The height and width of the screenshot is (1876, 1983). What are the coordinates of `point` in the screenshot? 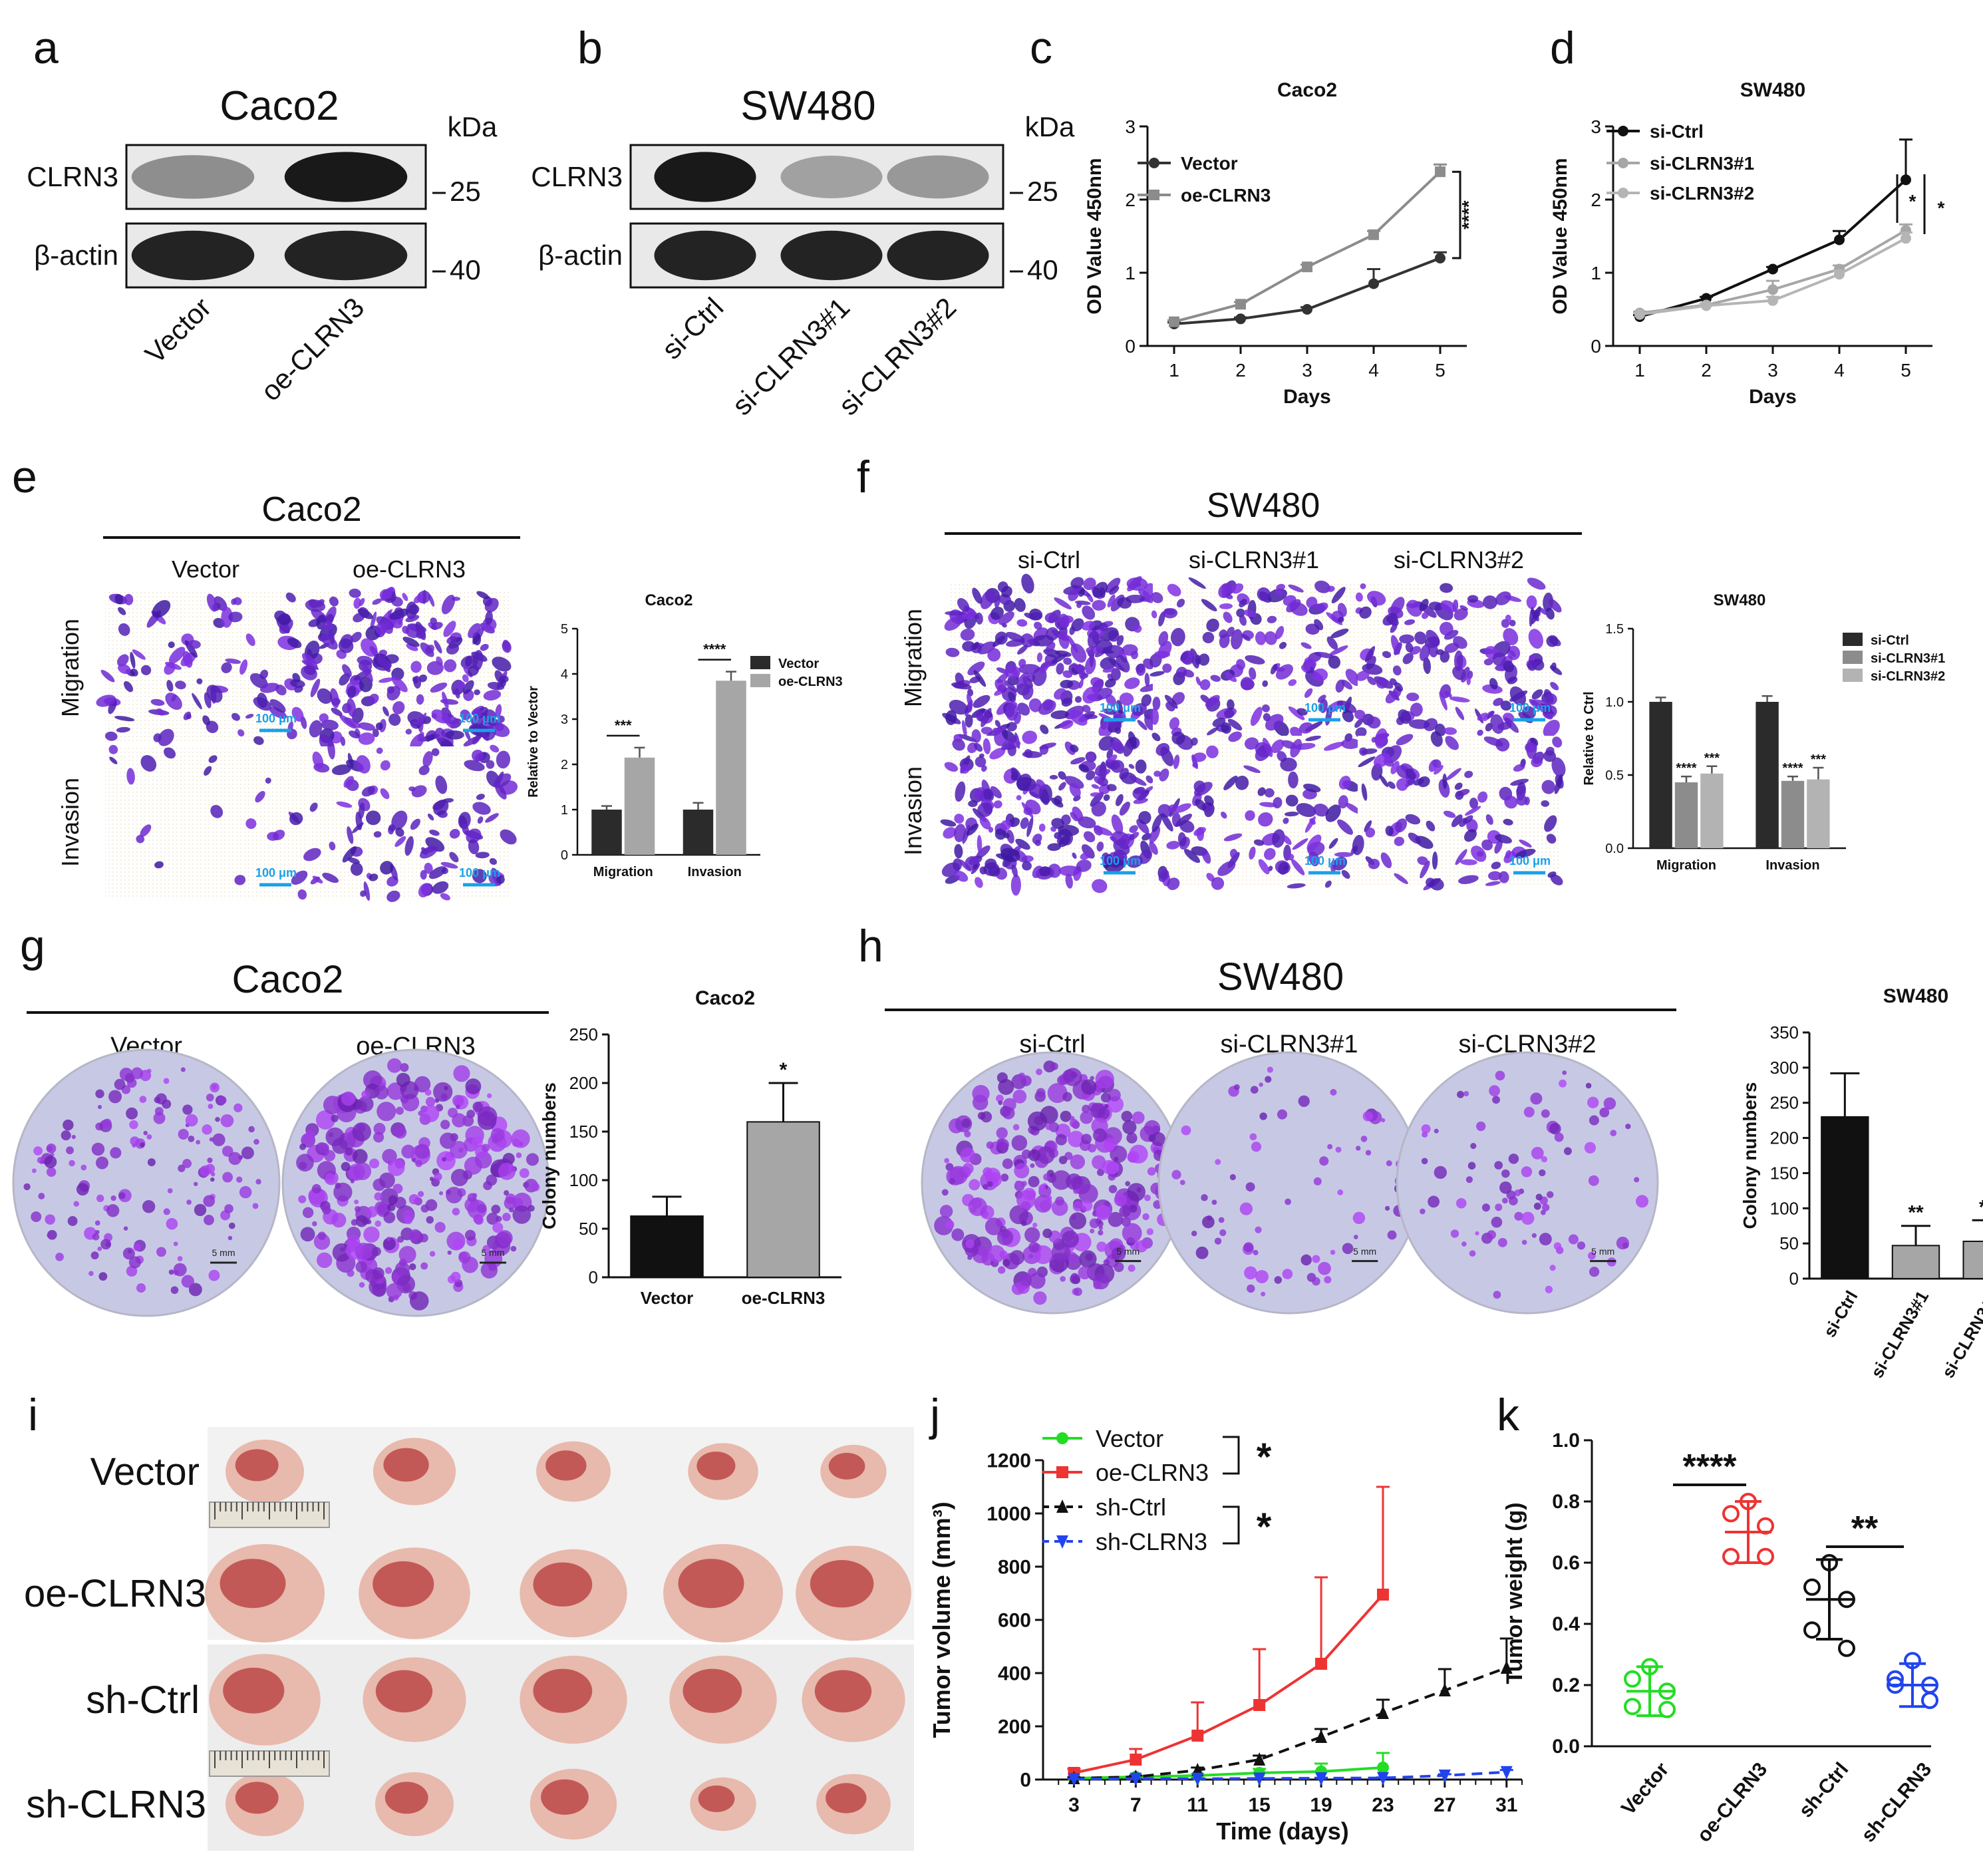 It's located at (1440, 172).